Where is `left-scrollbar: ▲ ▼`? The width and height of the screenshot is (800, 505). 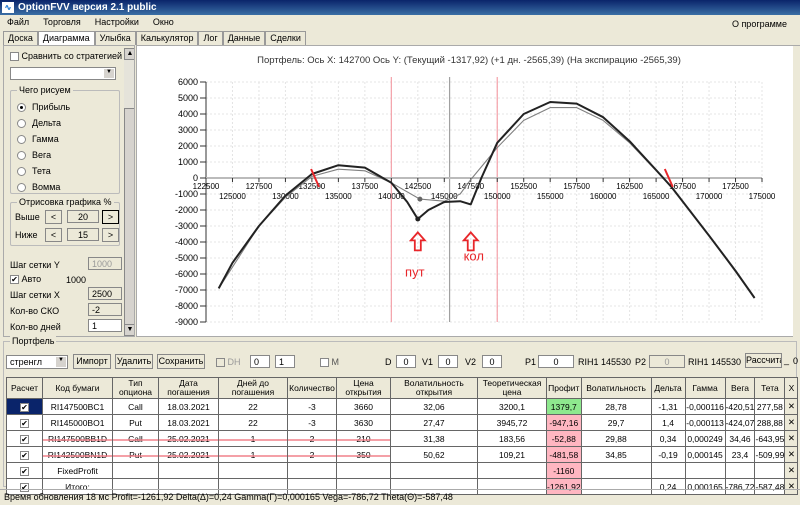
left-scrollbar: ▲ ▼ is located at coordinates (129, 192).